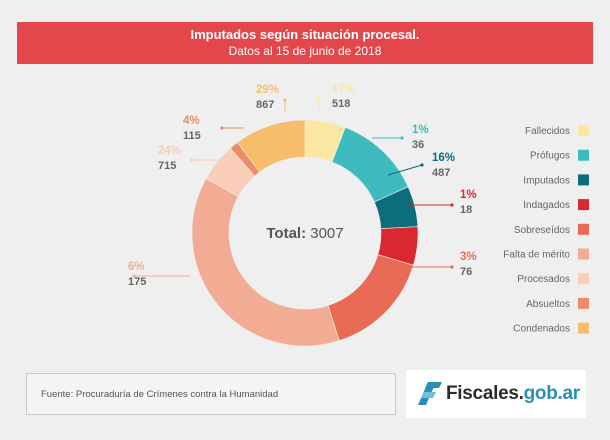 This screenshot has width=610, height=440. What do you see at coordinates (583, 130) in the screenshot?
I see `legend-swatch-fallecidos` at bounding box center [583, 130].